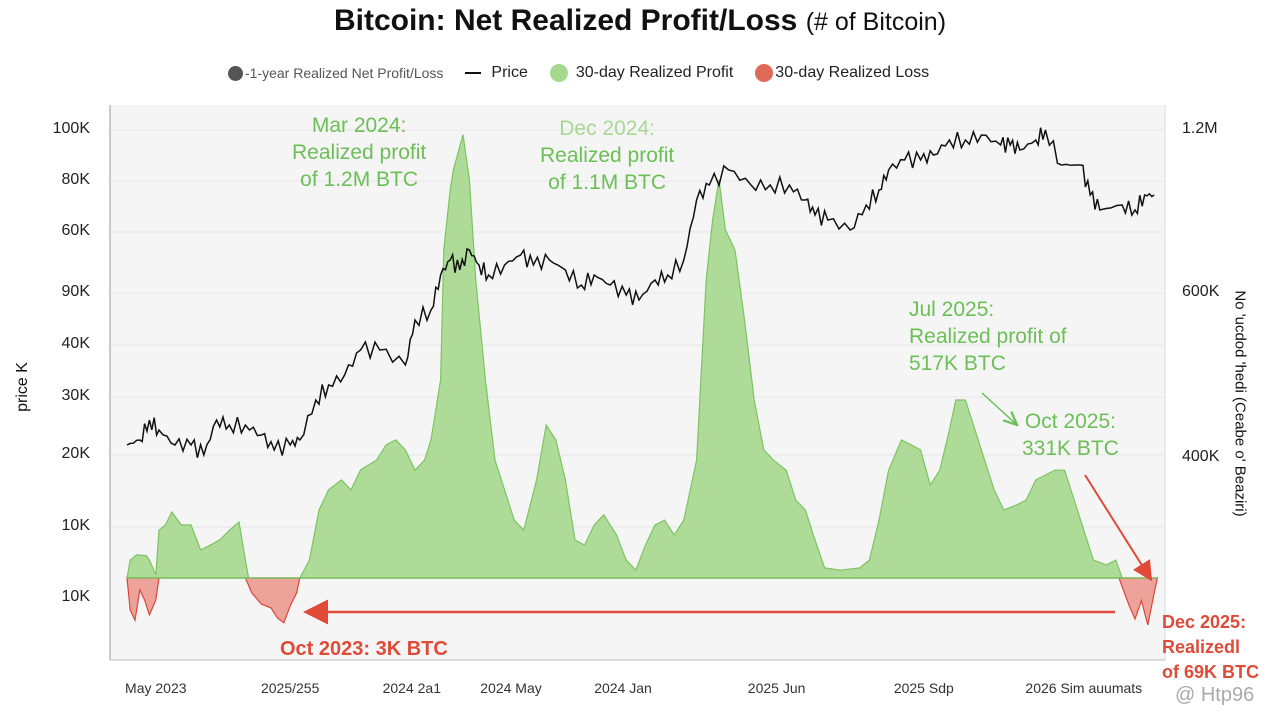  Describe the element at coordinates (509, 72) in the screenshot. I see `legend-label-price: Price` at that location.